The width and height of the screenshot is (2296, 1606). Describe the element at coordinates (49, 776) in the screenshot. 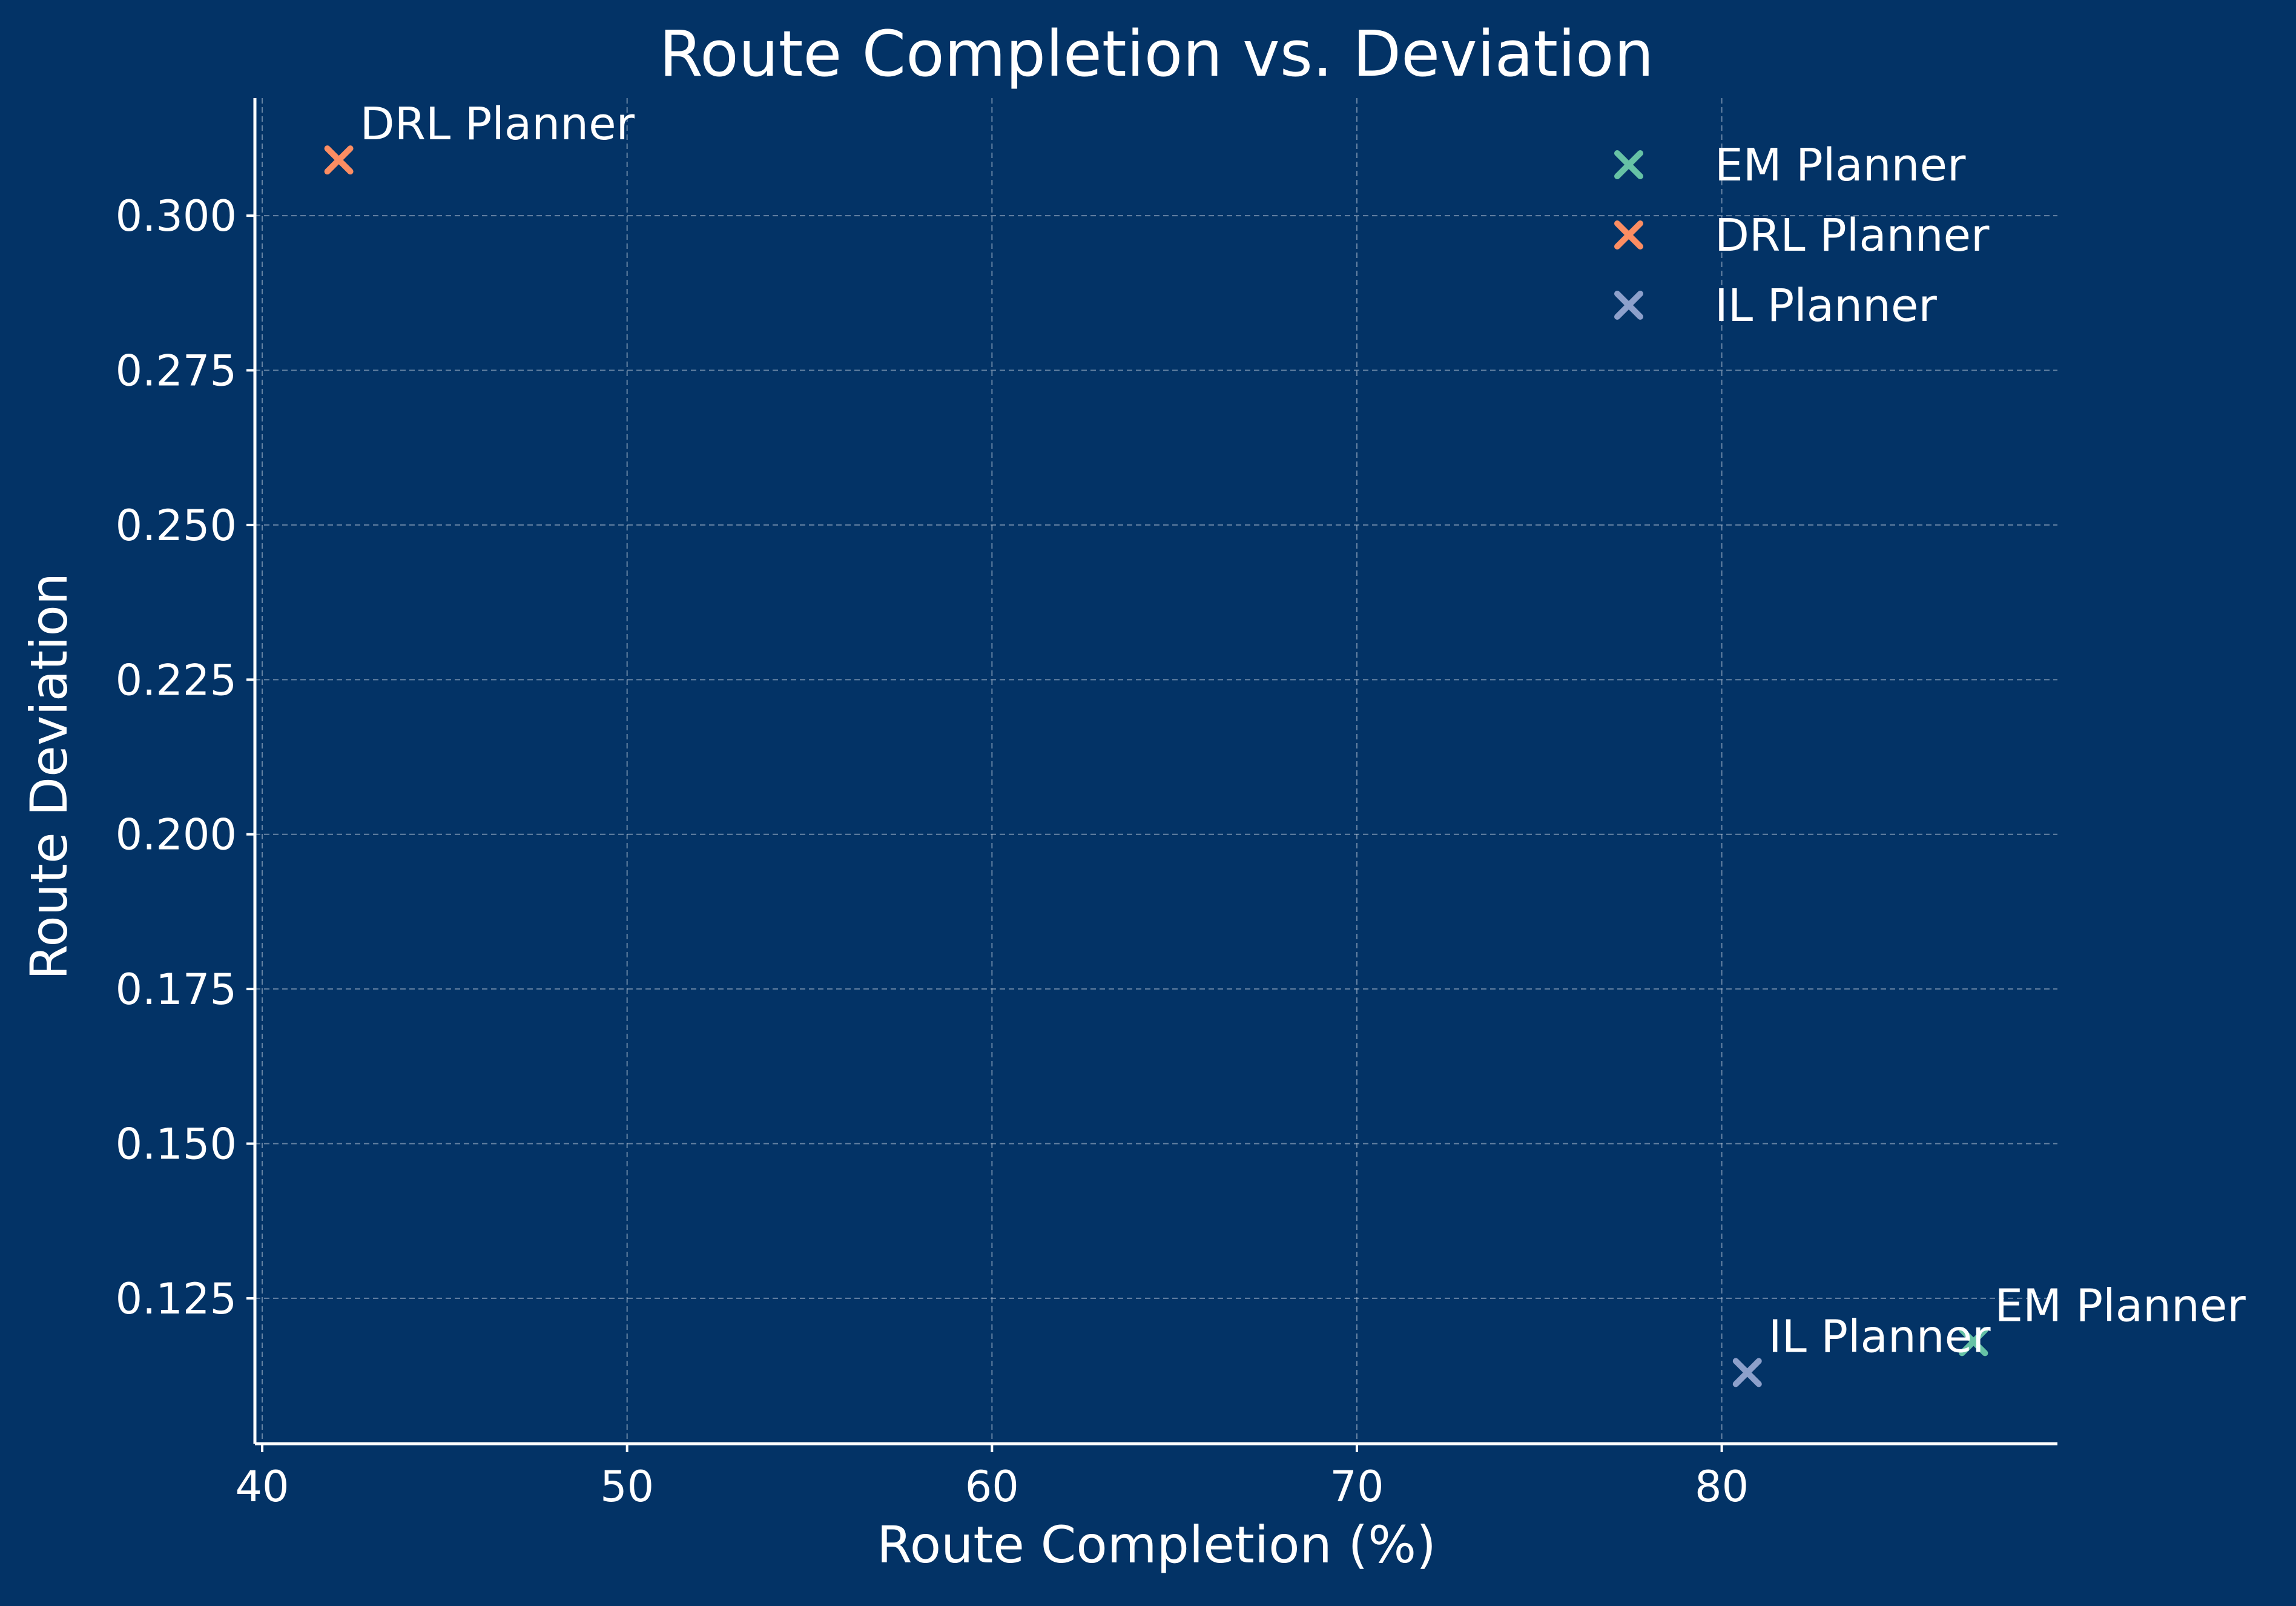

I see `y-axis-title: Route Deviation` at that location.